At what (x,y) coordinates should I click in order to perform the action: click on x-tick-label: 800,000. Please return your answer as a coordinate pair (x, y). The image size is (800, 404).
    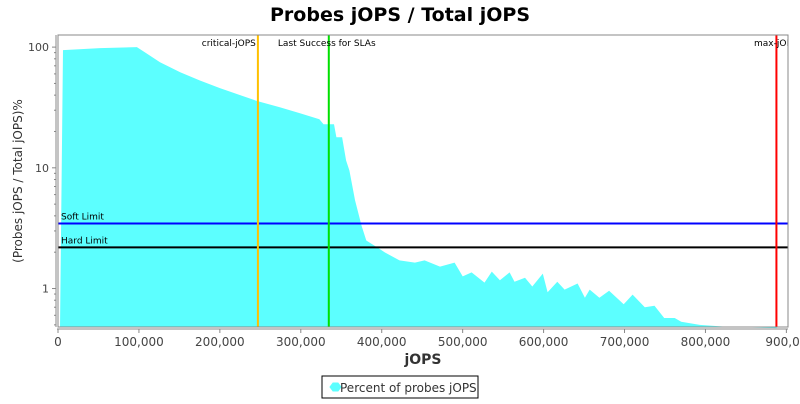
    Looking at the image, I should click on (706, 342).